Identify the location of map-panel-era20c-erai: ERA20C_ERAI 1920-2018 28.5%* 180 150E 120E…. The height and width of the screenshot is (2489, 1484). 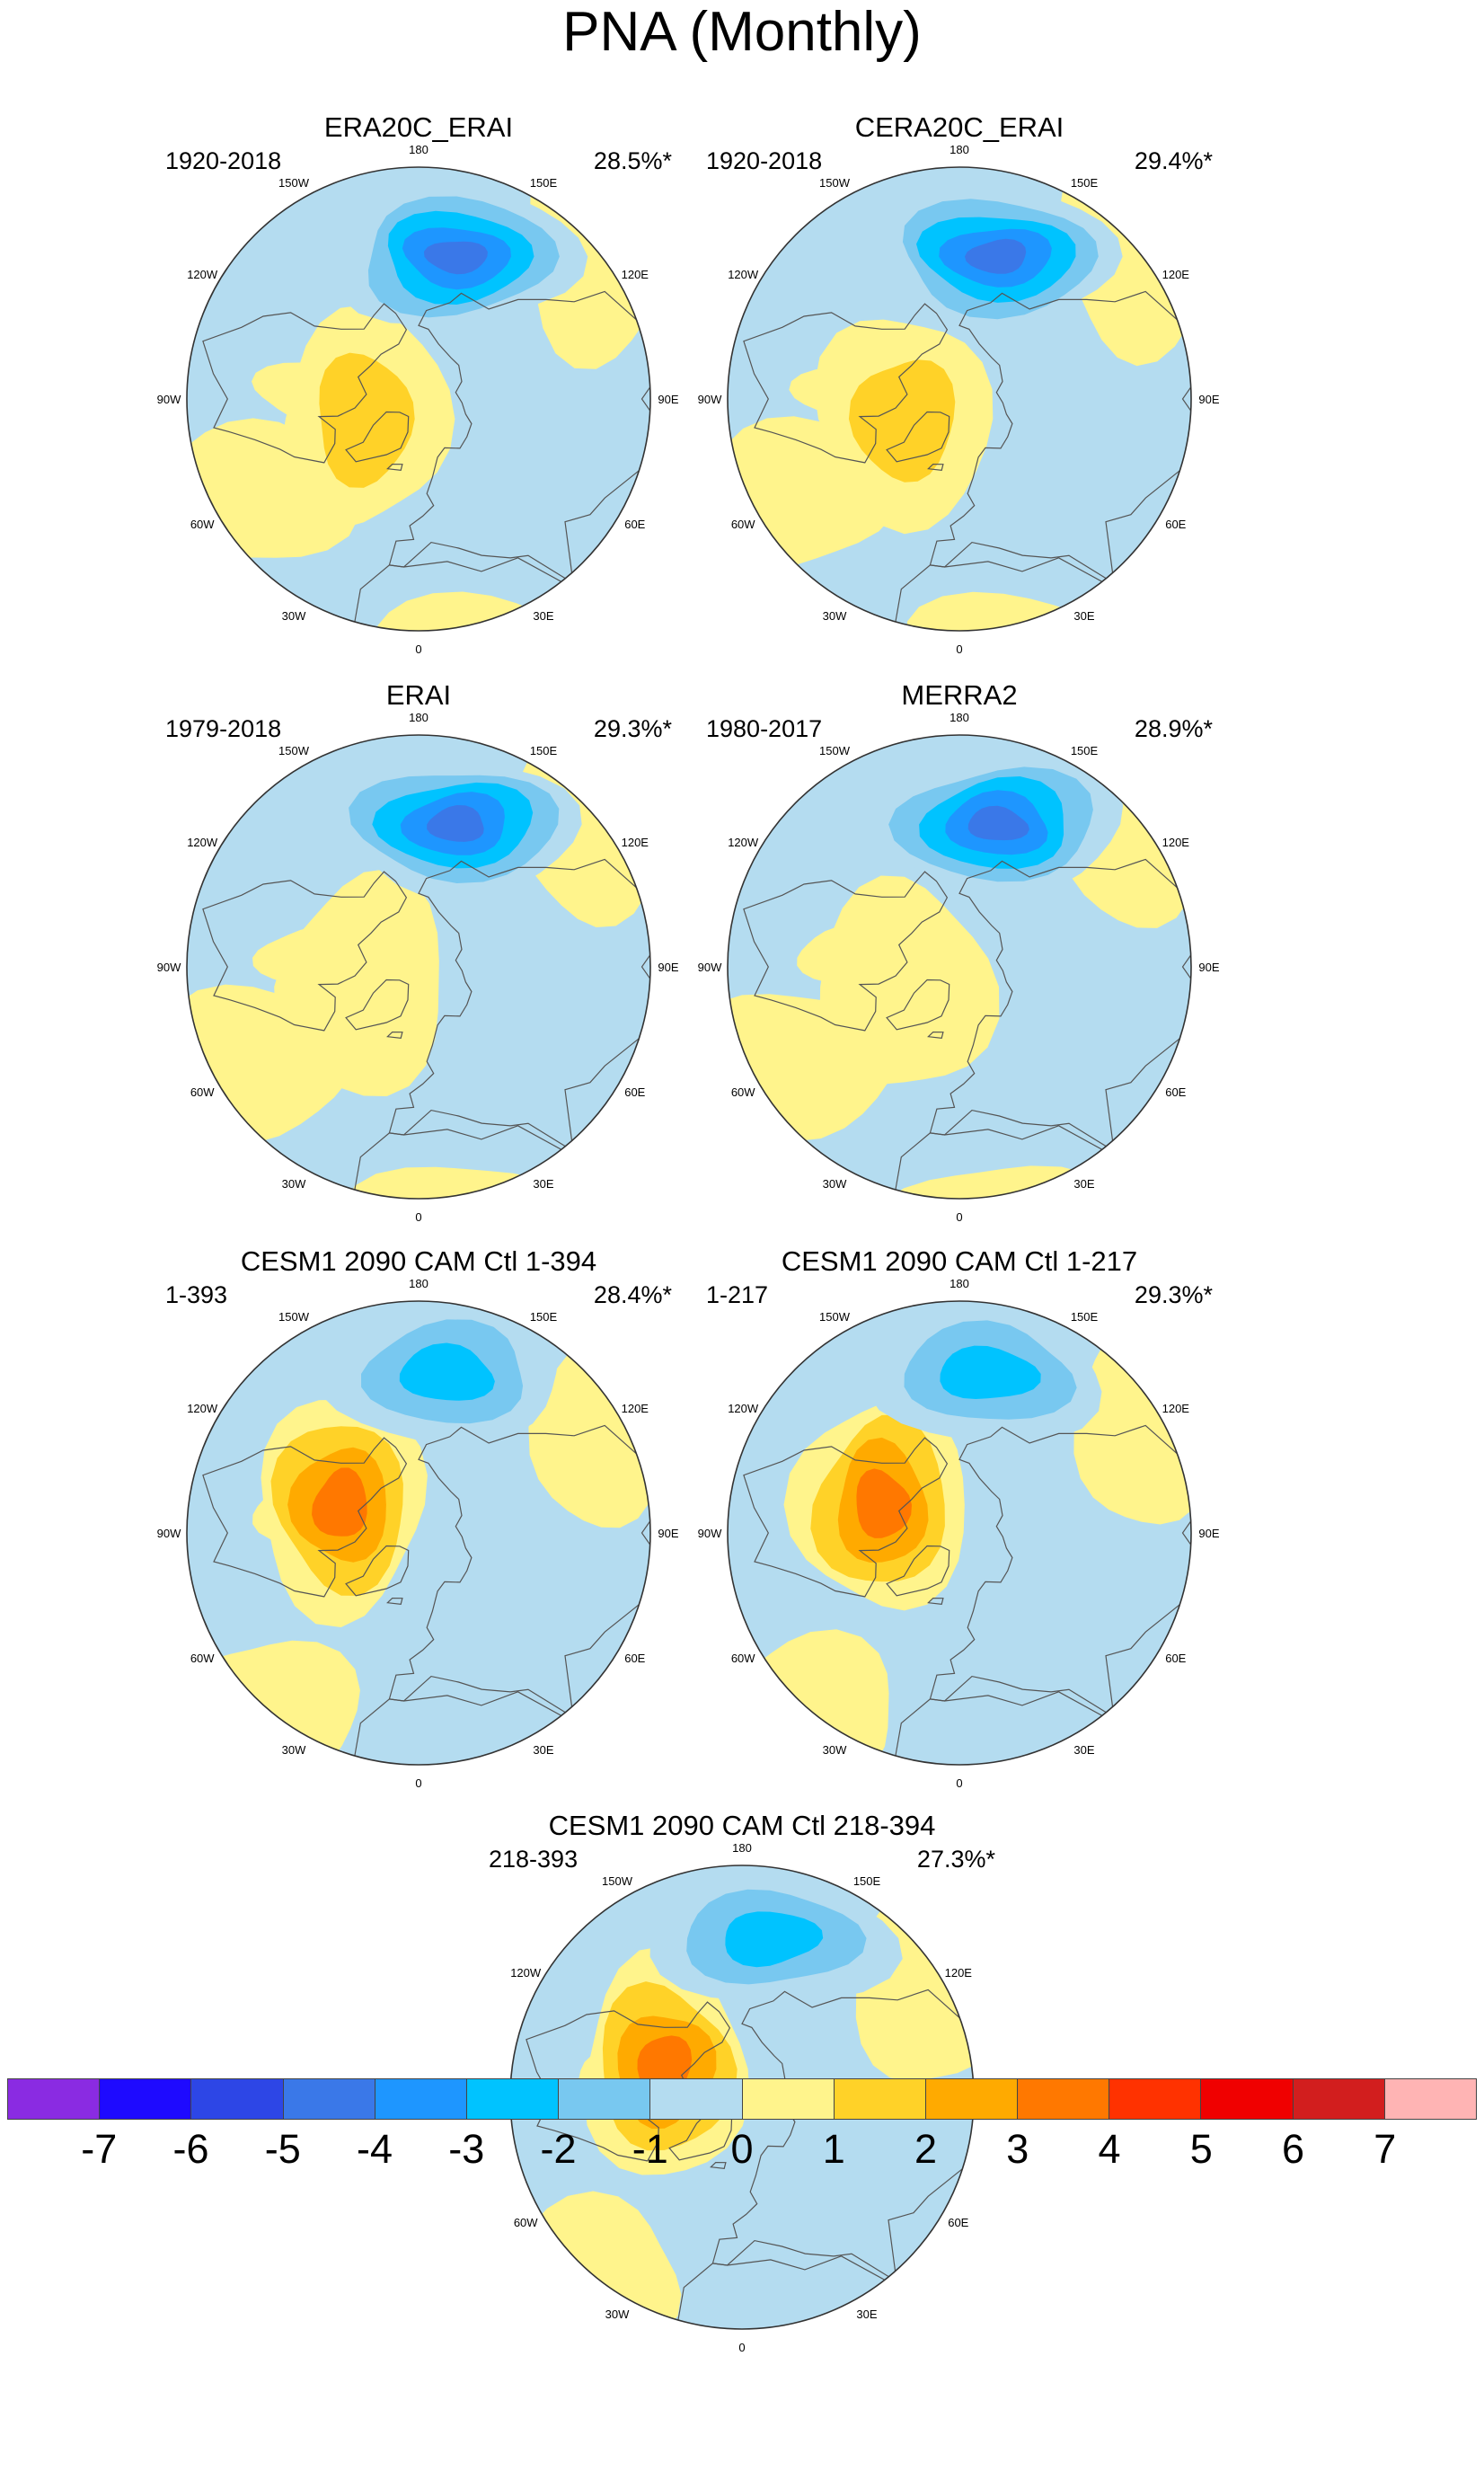
(419, 388).